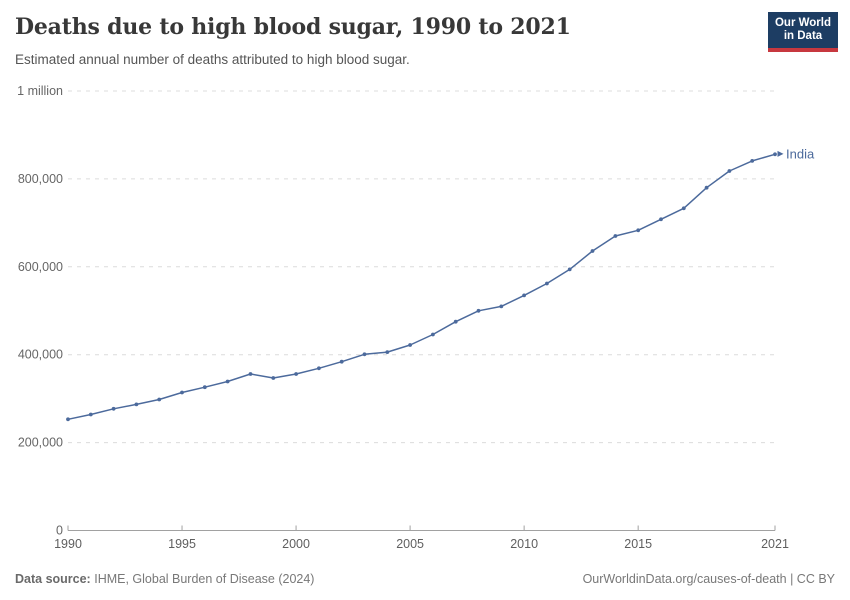  What do you see at coordinates (803, 36) in the screenshot?
I see `owid-logo-line2: in Data` at bounding box center [803, 36].